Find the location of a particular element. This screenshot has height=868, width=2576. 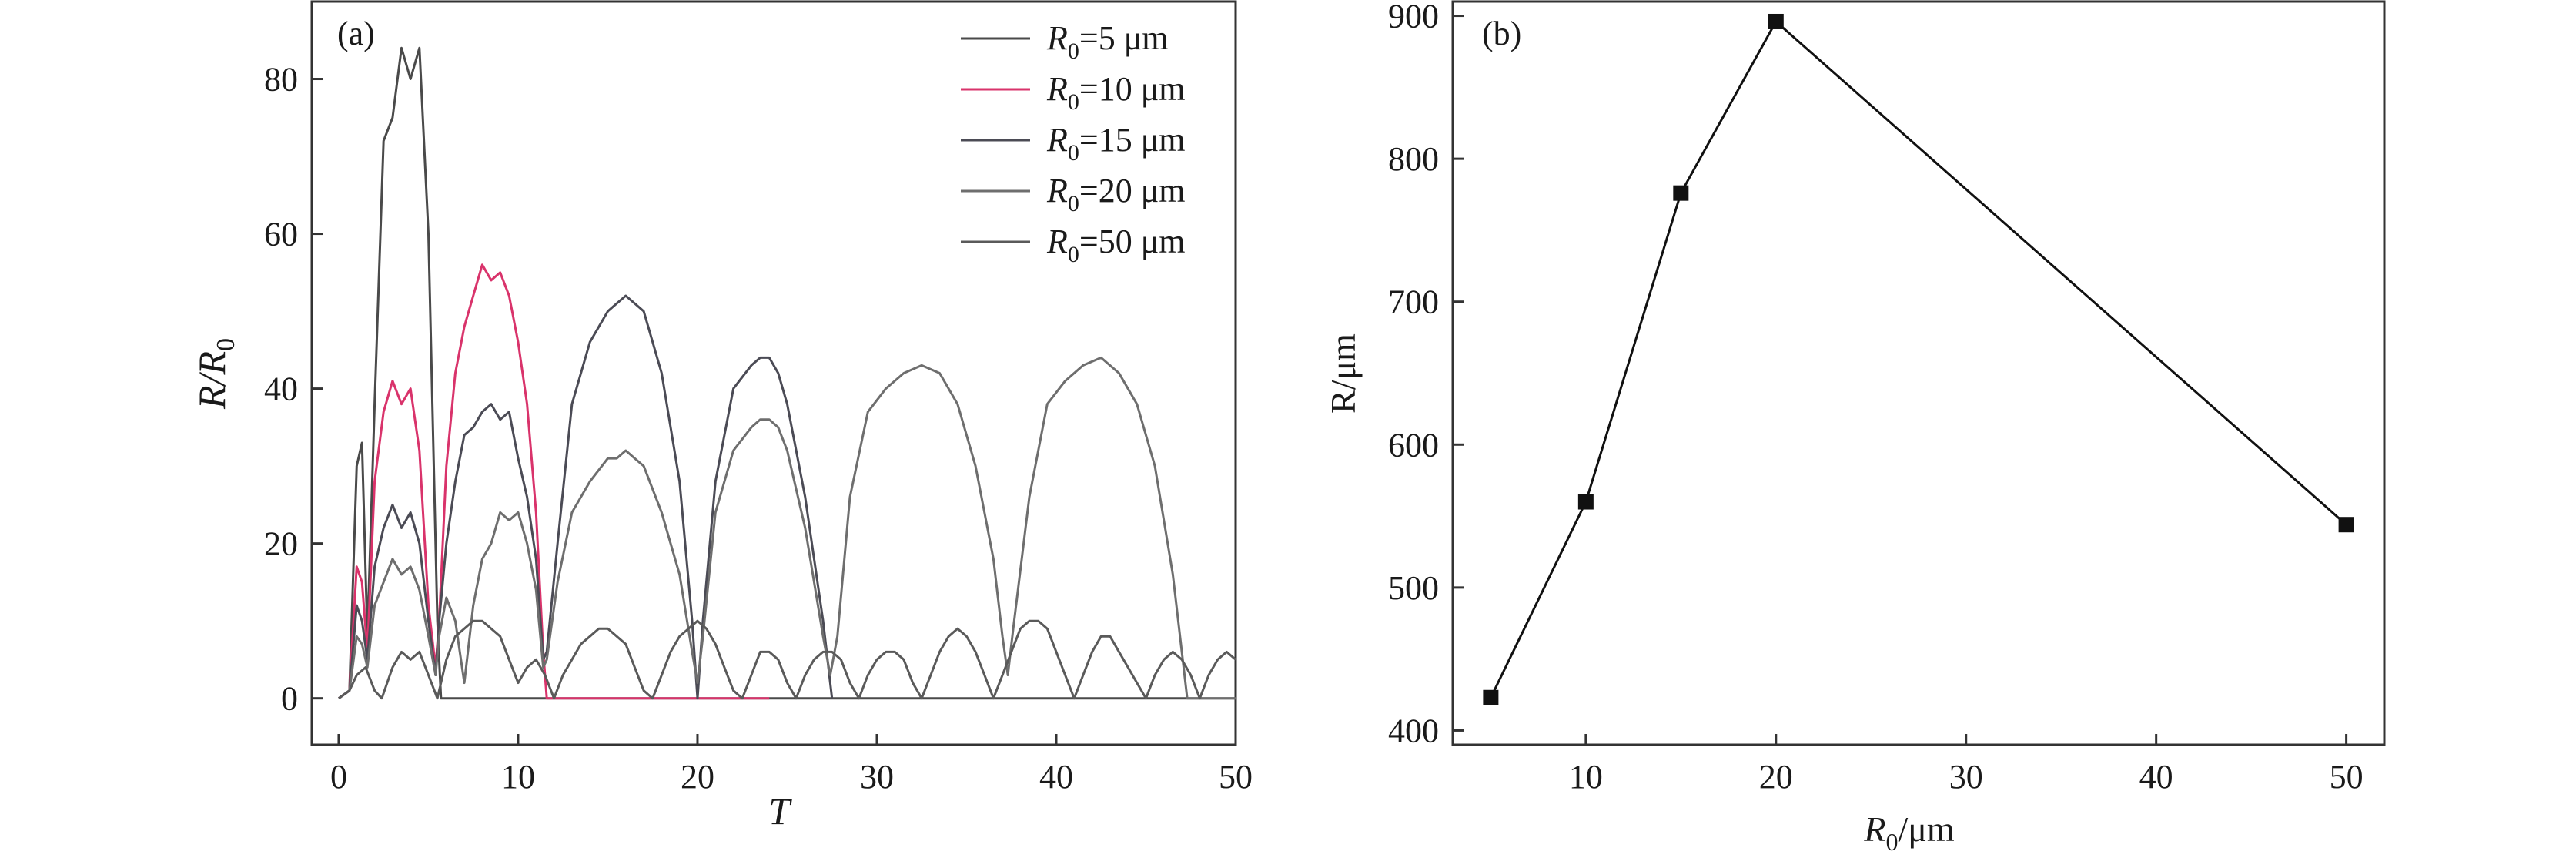

legend-entry-2: R0=15 μm is located at coordinates (1116, 143).